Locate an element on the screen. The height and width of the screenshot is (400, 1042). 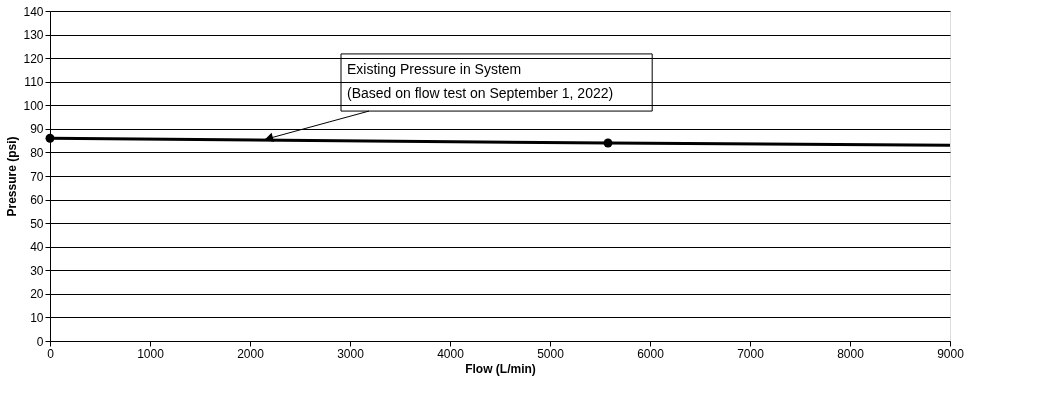
x-tick-label: 2000 is located at coordinates (251, 353).